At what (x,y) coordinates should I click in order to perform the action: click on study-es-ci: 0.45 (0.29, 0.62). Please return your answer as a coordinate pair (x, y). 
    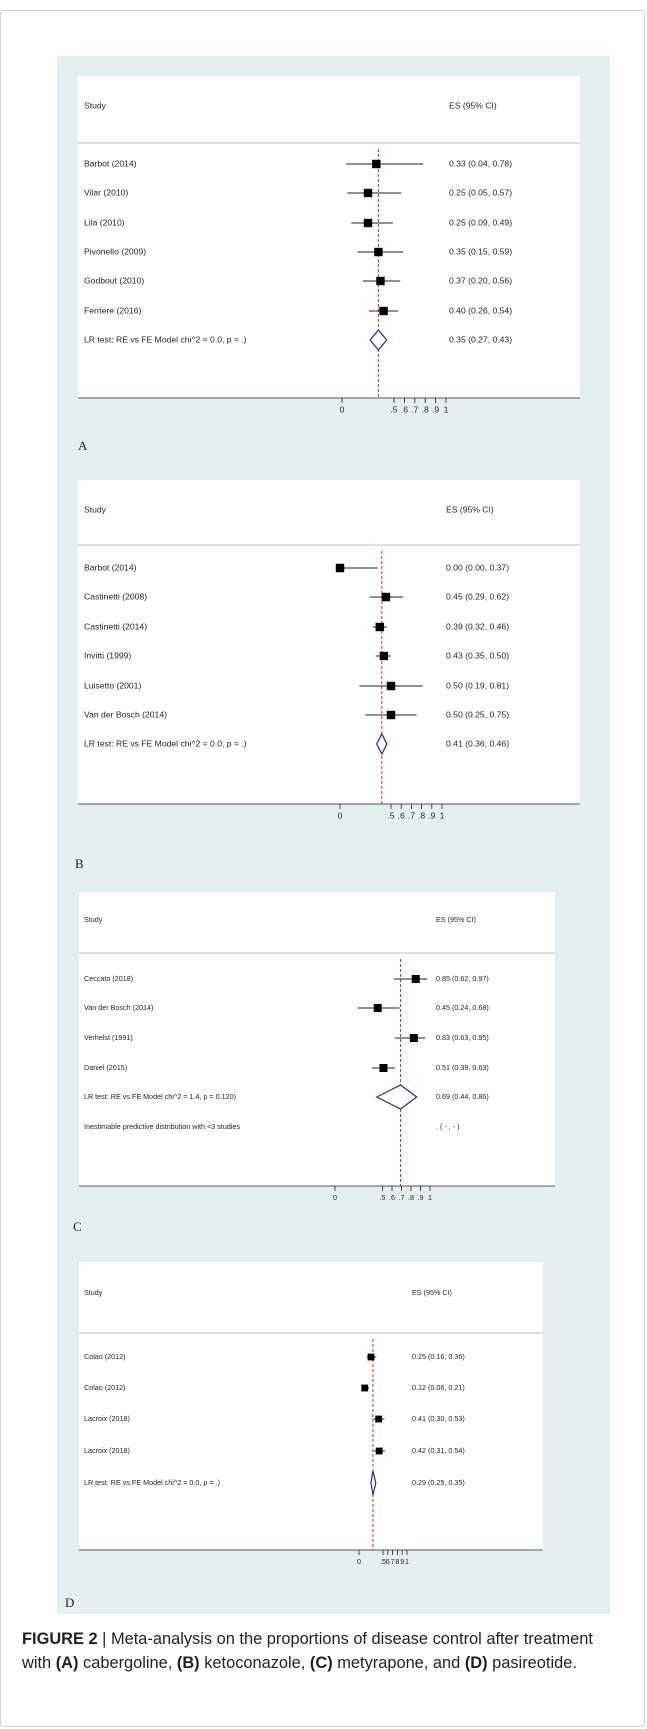
    Looking at the image, I should click on (477, 596).